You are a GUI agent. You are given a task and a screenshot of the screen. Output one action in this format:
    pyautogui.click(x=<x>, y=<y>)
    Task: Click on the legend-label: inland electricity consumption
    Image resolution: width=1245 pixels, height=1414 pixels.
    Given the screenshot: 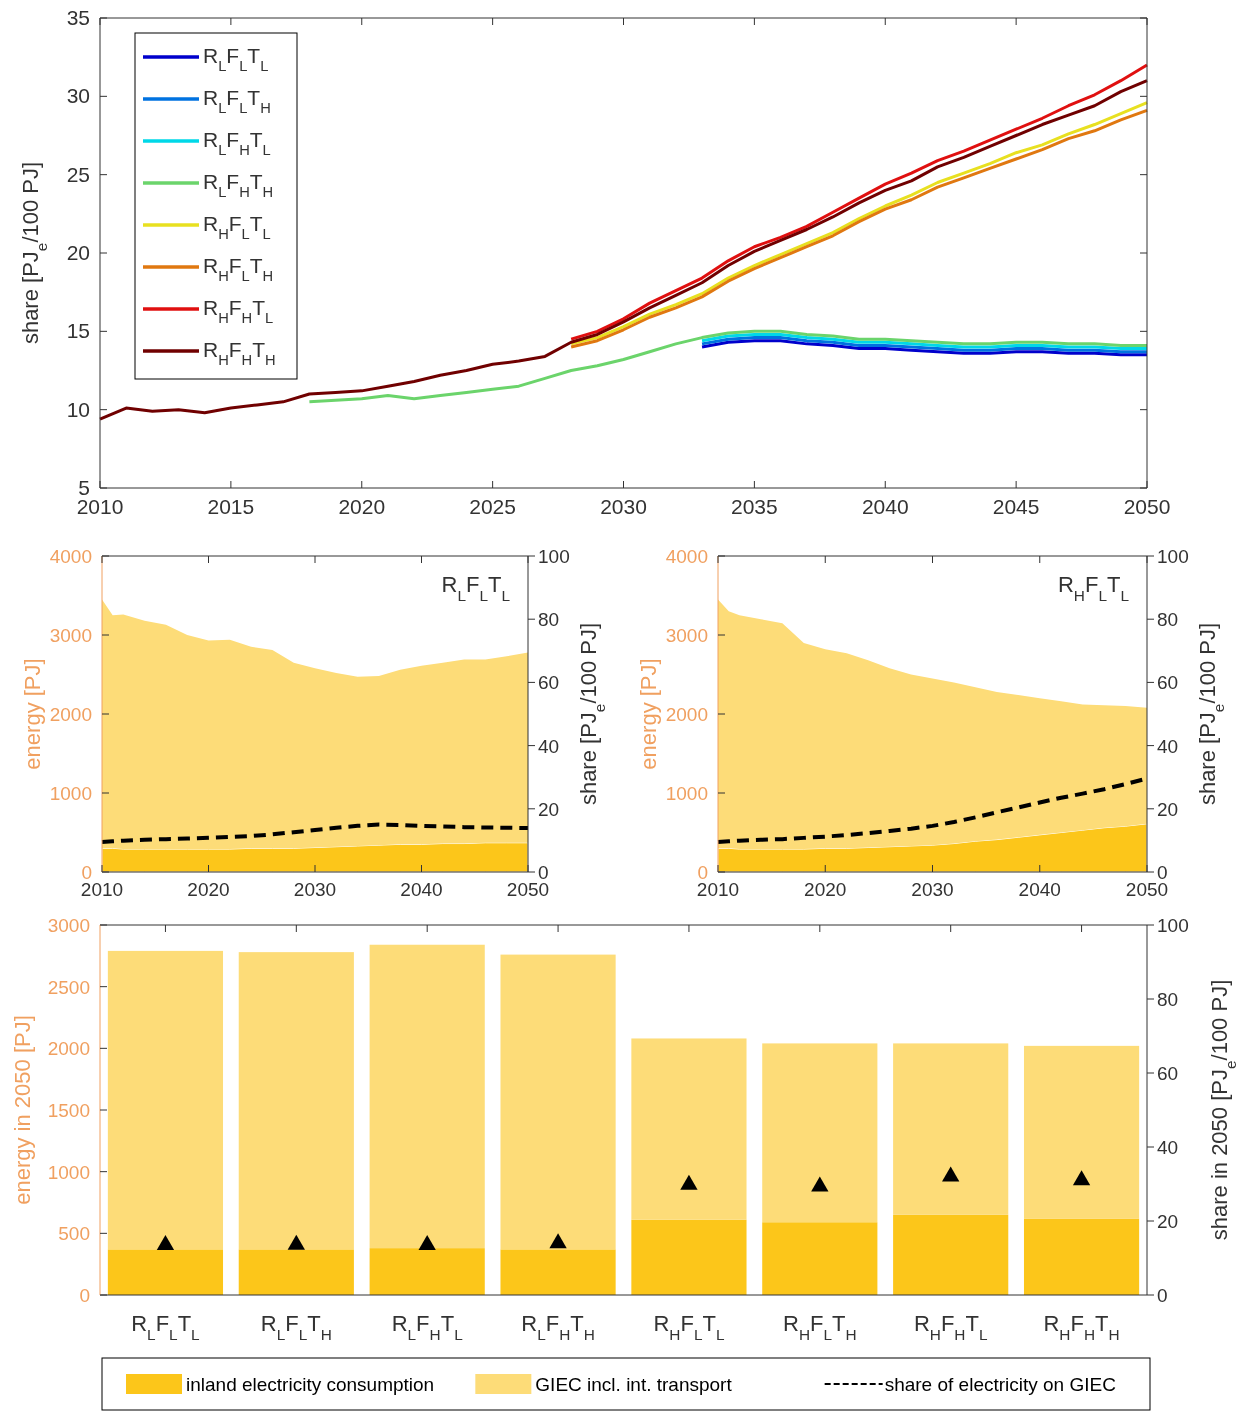 What is the action you would take?
    pyautogui.click(x=310, y=1384)
    